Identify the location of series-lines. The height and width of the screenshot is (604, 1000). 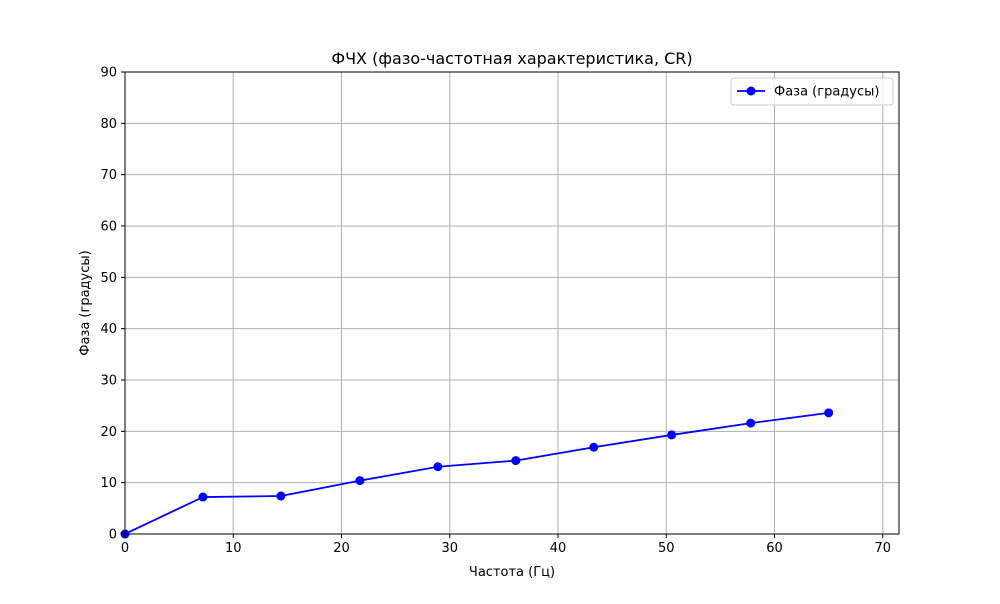
(476, 473).